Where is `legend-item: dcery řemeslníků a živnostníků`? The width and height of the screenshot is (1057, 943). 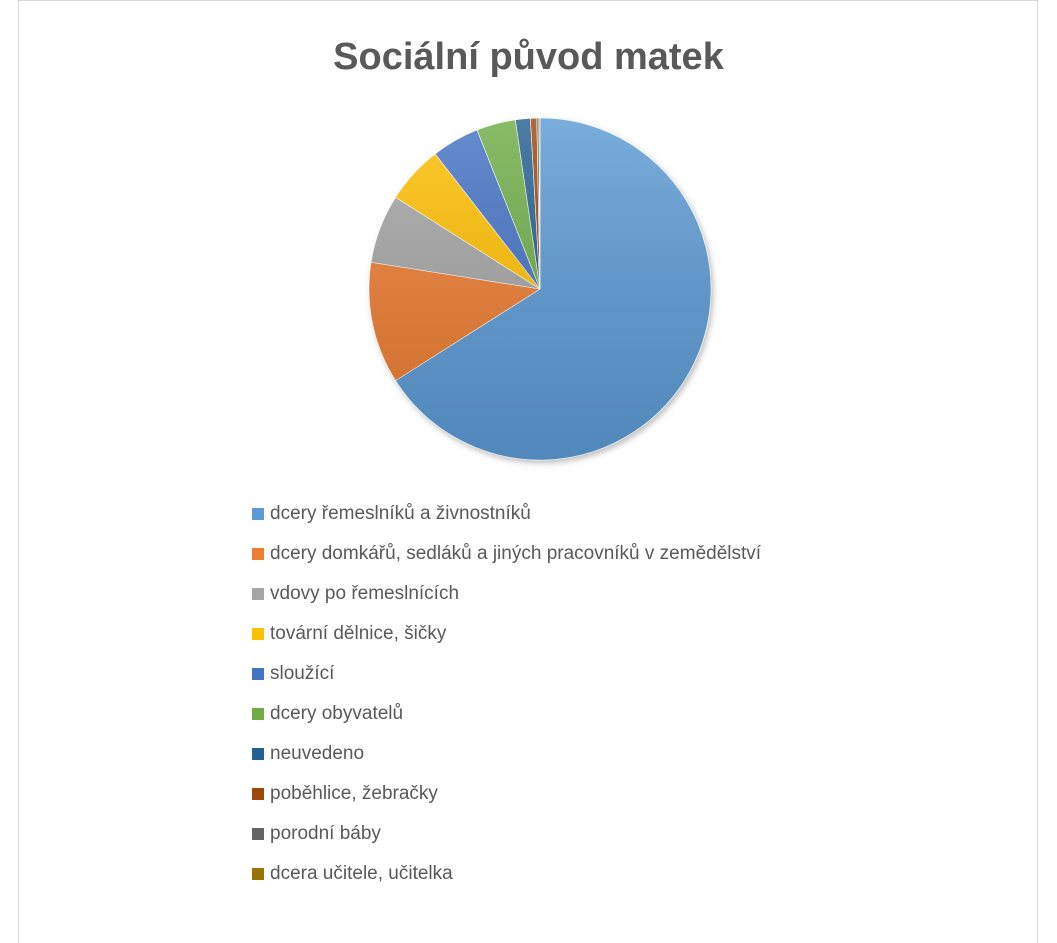
legend-item: dcery řemeslníků a živnostníků is located at coordinates (506, 514).